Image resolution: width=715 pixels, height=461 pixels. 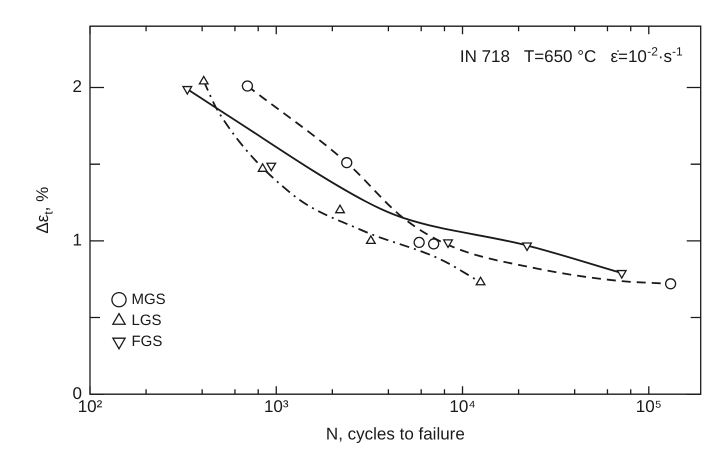 I want to click on x-tick-label: 10⁴, so click(x=462, y=406).